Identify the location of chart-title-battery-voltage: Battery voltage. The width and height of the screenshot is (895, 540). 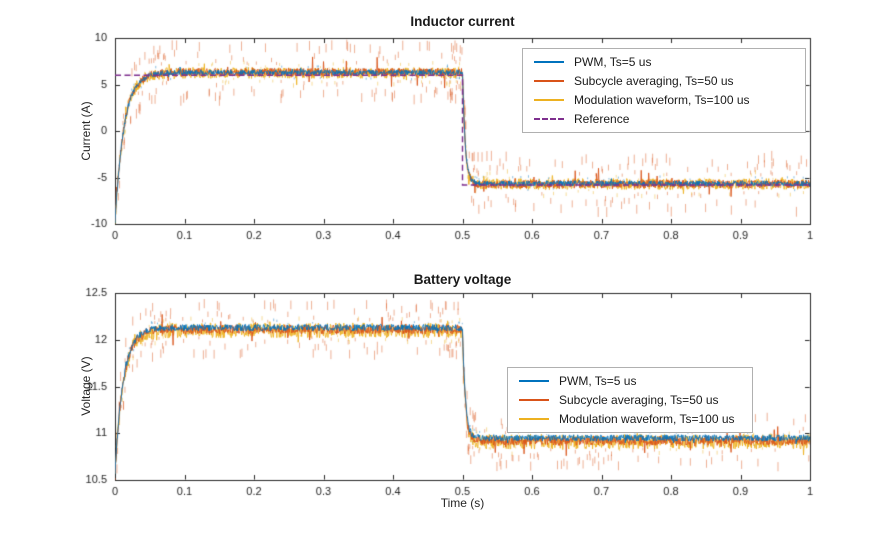
(462, 279).